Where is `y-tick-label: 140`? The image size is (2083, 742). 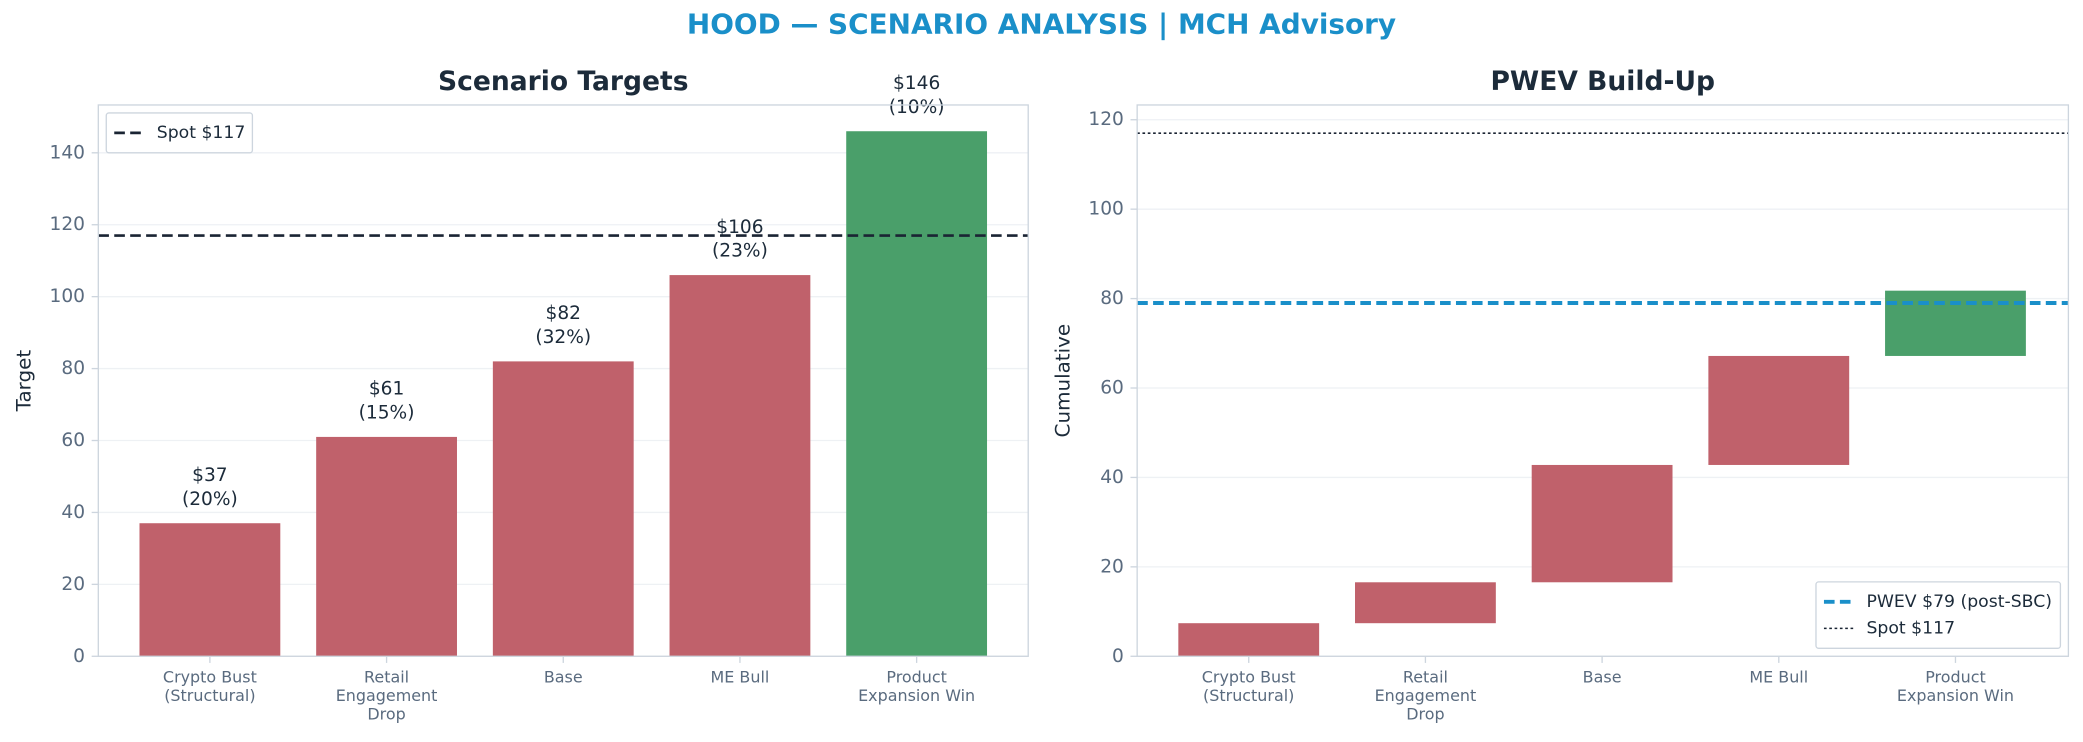 y-tick-label: 140 is located at coordinates (67, 152).